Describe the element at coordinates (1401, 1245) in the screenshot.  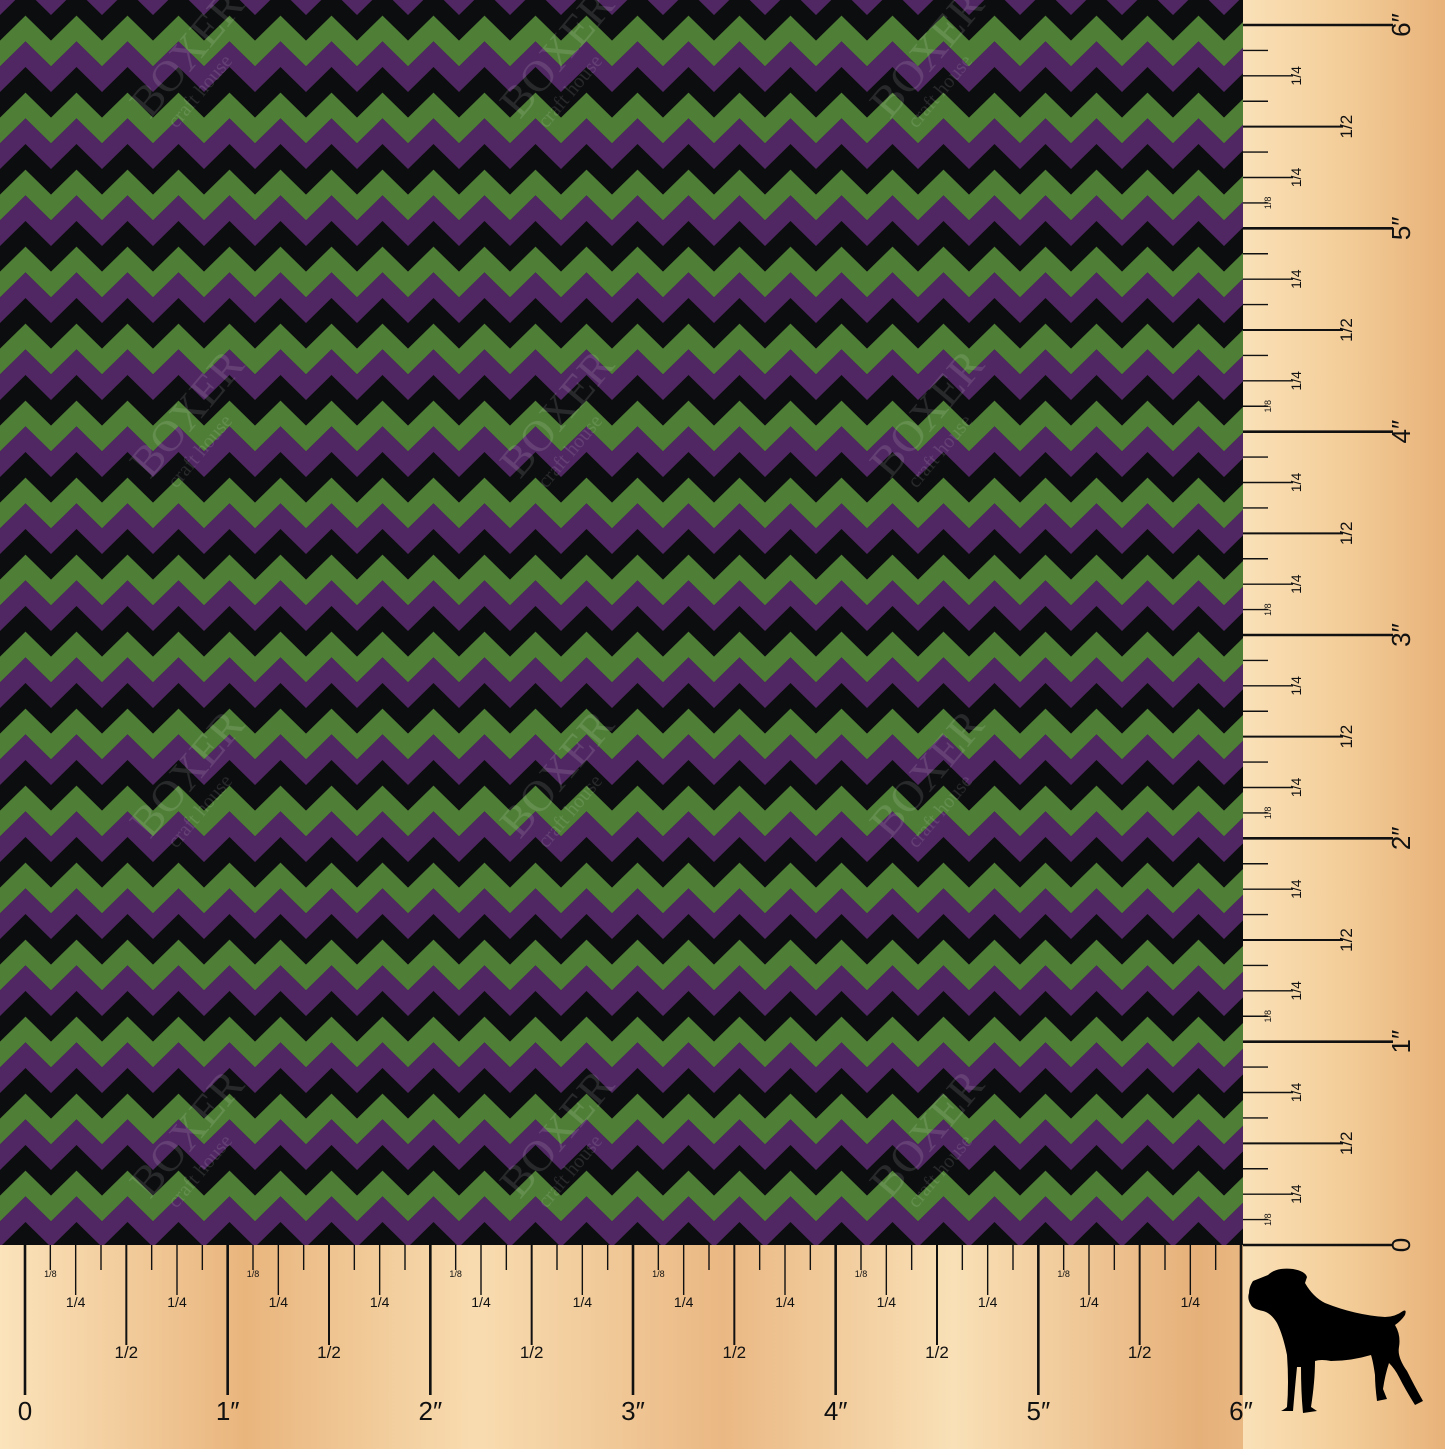
I see `right-ruler-label: 0` at that location.